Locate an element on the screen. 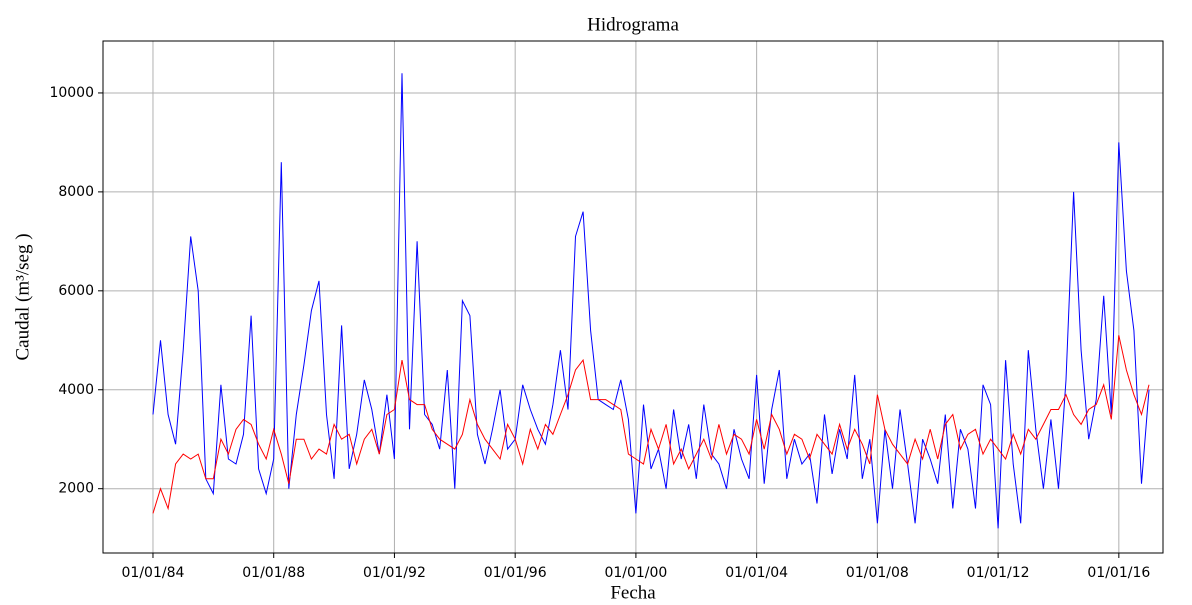 Image resolution: width=1192 pixels, height=605 pixels. x-tick-label: 01/01/04 is located at coordinates (756, 573).